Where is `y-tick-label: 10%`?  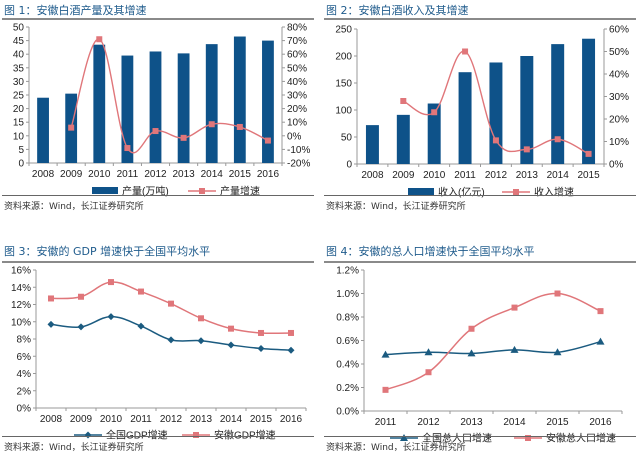 y-tick-label: 10% is located at coordinates (21, 322).